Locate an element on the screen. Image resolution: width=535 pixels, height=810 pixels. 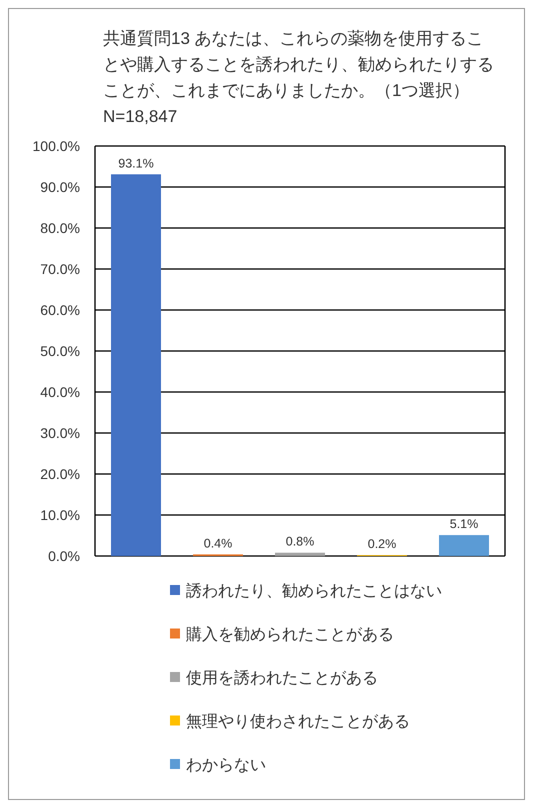
y-tick-label: 100.0% is located at coordinates (56, 146).